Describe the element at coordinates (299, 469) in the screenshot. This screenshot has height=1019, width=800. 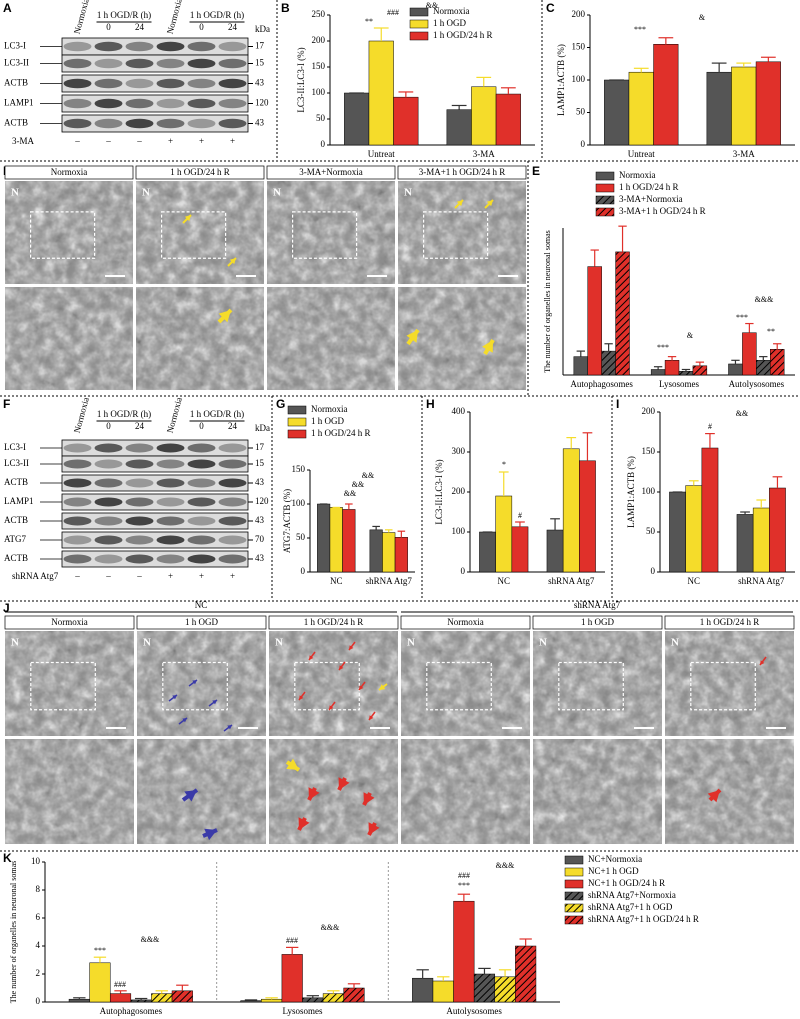
I see `y-tick-label: 150` at that location.